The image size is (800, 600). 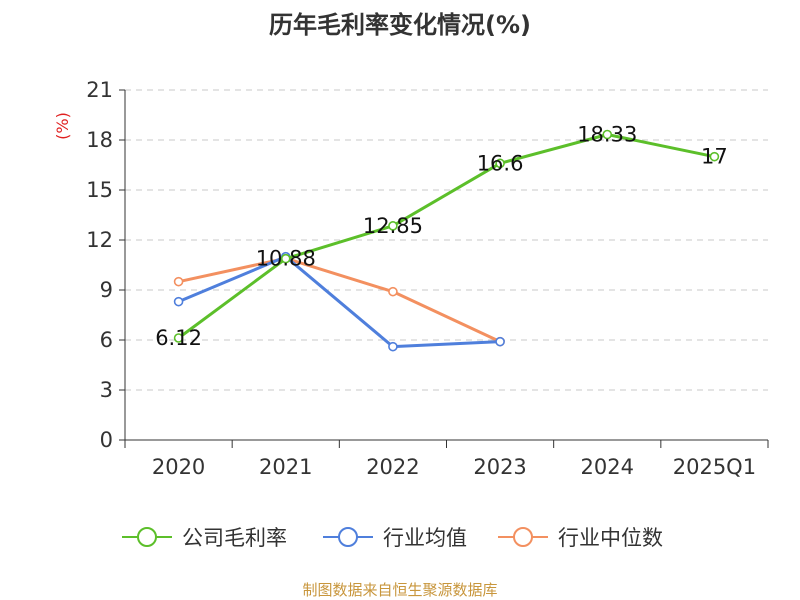 What do you see at coordinates (399, 590) in the screenshot?
I see `source-note: 制图数据来自恒生聚源数据库` at bounding box center [399, 590].